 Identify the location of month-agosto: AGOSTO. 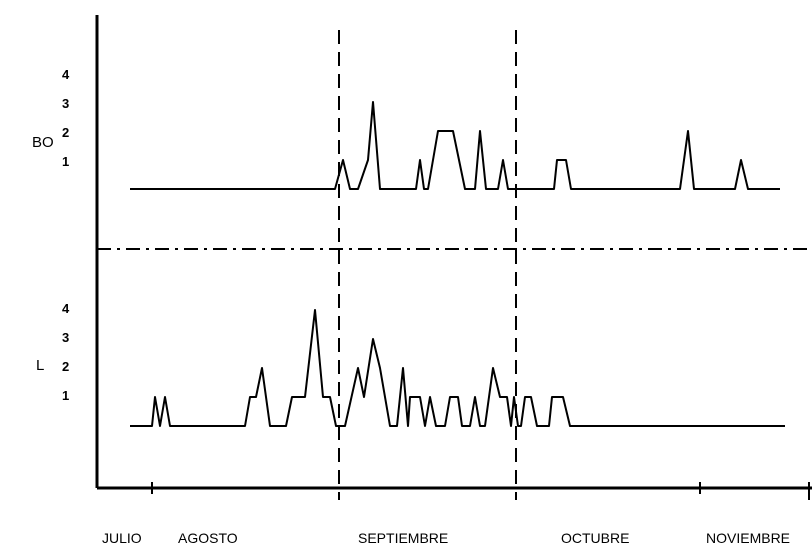
(208, 538).